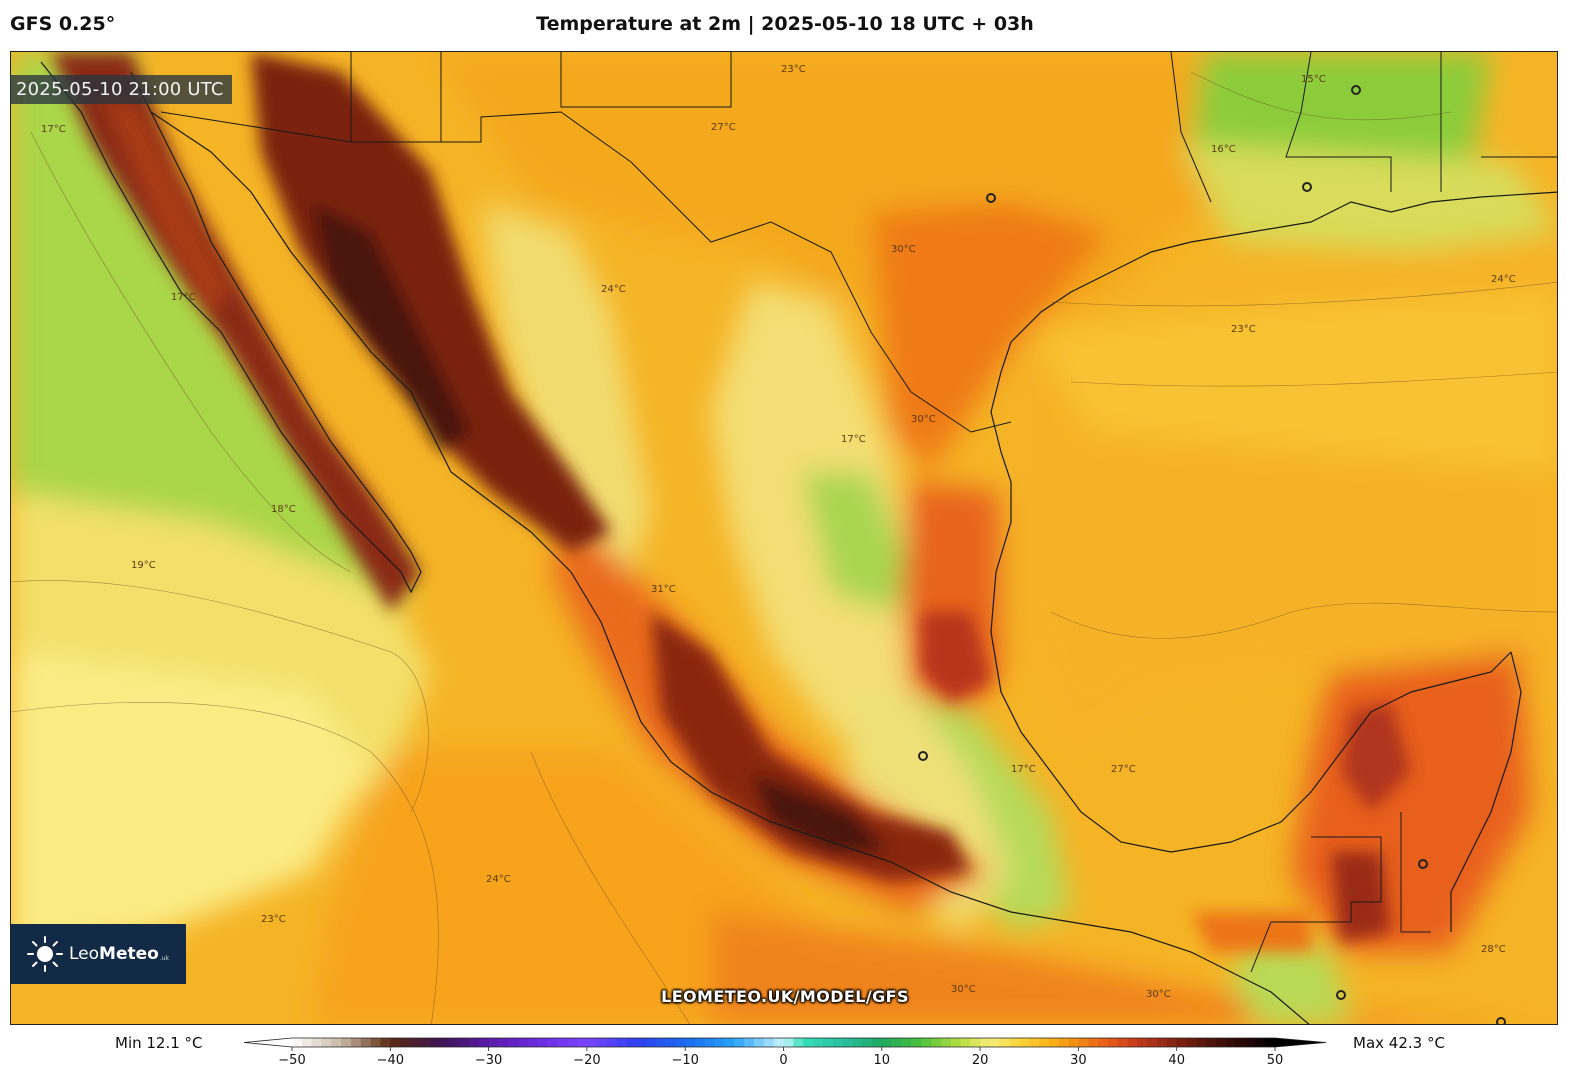 This screenshot has height=1075, width=1570. I want to click on color-scale-min-extension, so click(268, 1042).